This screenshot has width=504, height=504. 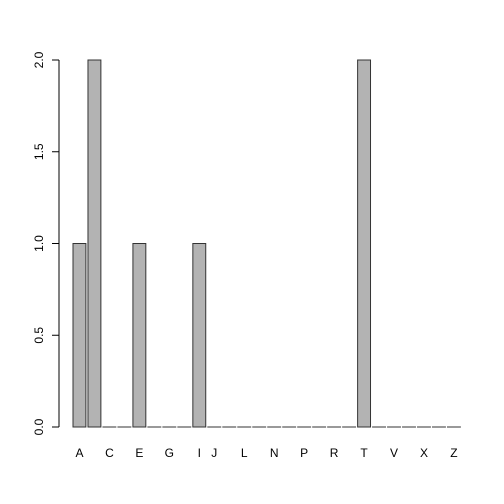 I want to click on y-tick-label: 2.0, so click(x=39, y=59).